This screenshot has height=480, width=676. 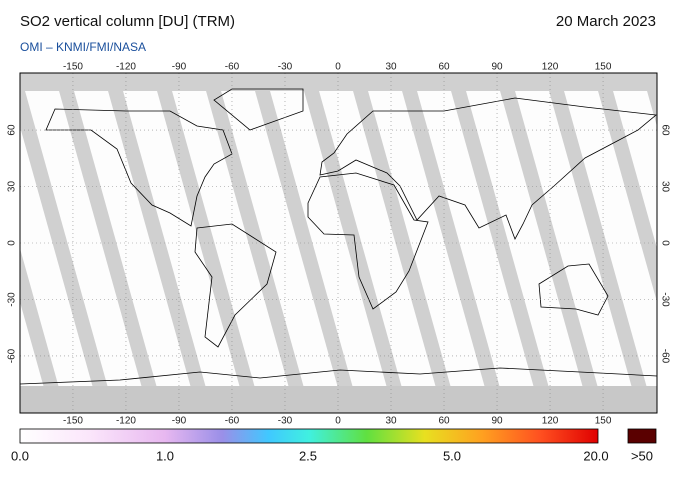 What do you see at coordinates (368, 241) in the screenshot?
I see `africa` at bounding box center [368, 241].